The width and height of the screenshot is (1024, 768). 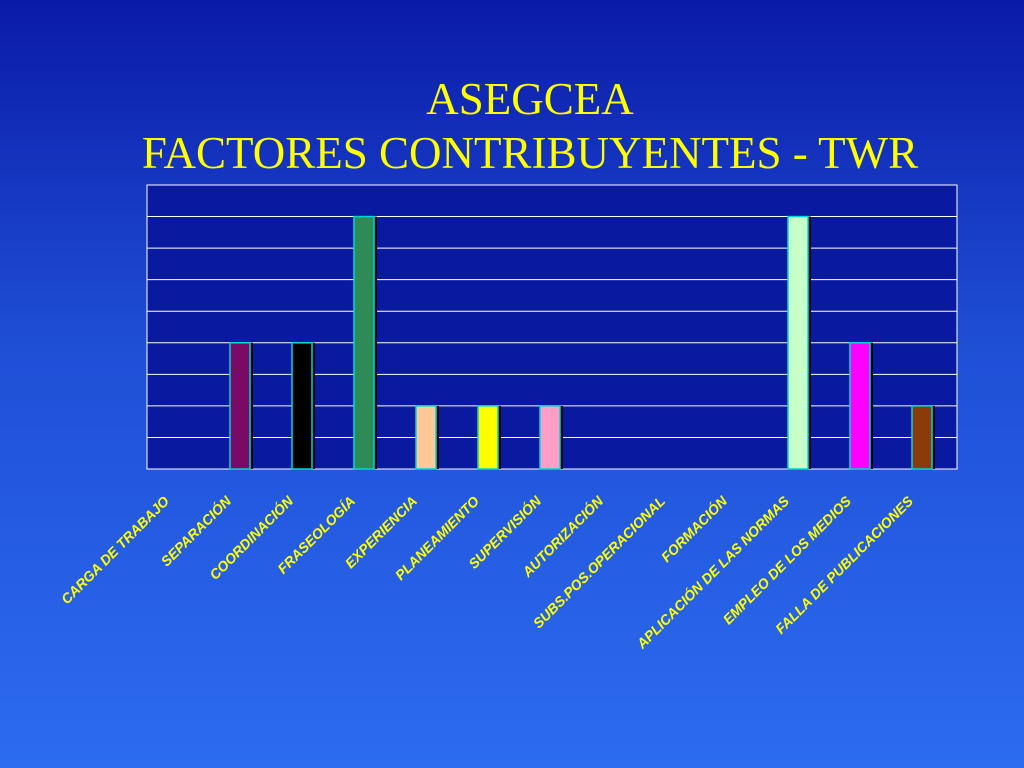 What do you see at coordinates (115, 550) in the screenshot?
I see `category-label: CARGA DE TRABAJO` at bounding box center [115, 550].